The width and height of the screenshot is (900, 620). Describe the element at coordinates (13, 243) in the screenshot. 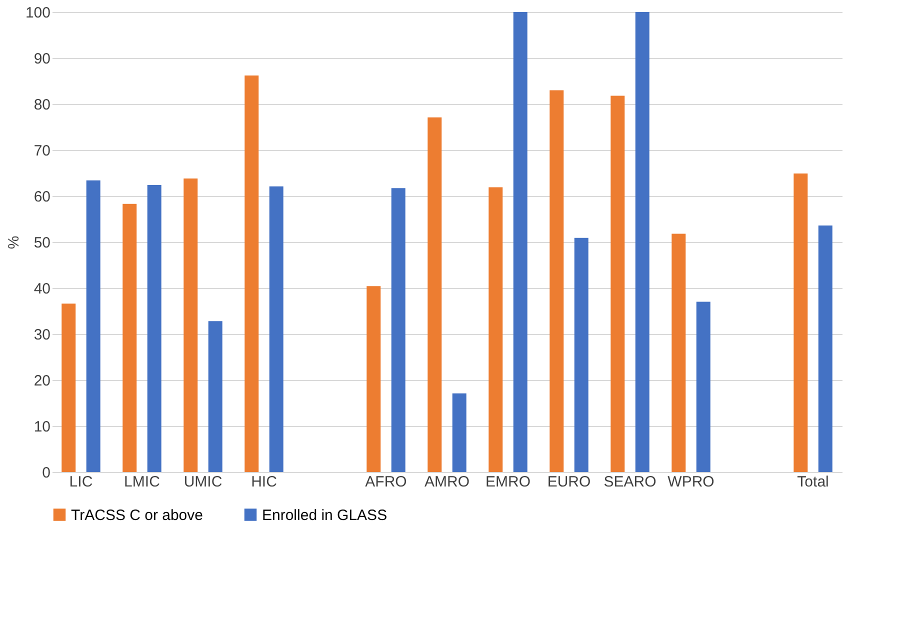

I see `y-axis-title: %` at that location.